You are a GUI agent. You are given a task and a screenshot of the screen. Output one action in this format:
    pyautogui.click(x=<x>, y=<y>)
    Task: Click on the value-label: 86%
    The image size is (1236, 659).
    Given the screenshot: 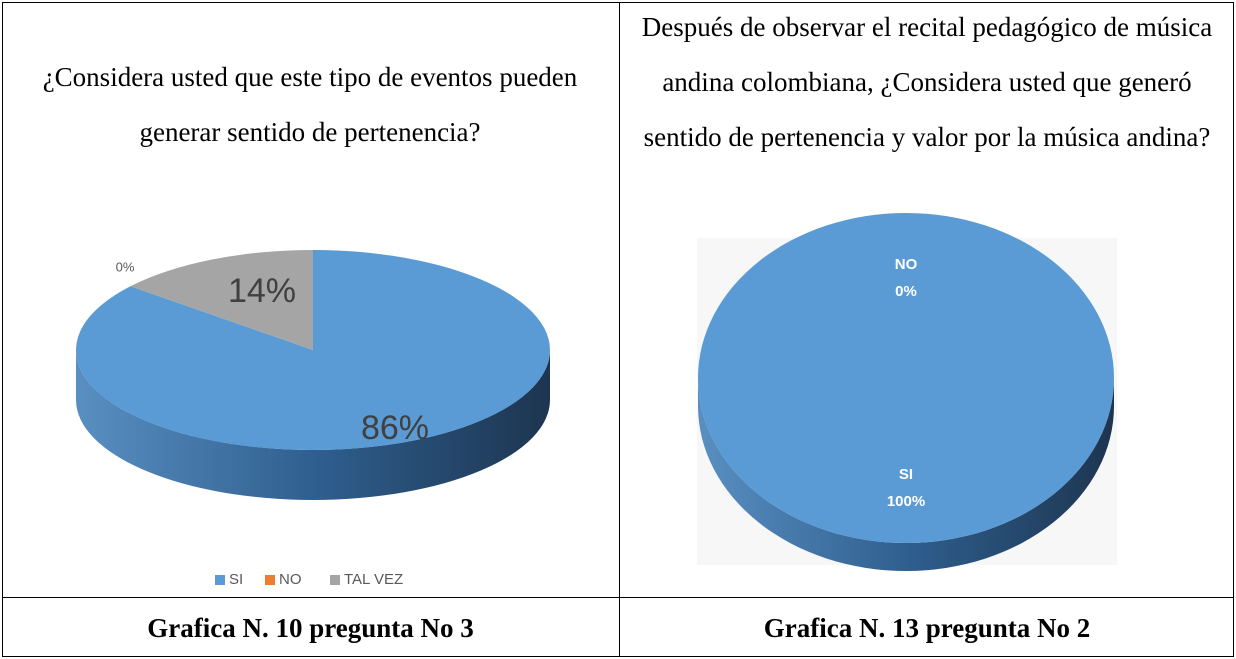 What is the action you would take?
    pyautogui.click(x=395, y=428)
    